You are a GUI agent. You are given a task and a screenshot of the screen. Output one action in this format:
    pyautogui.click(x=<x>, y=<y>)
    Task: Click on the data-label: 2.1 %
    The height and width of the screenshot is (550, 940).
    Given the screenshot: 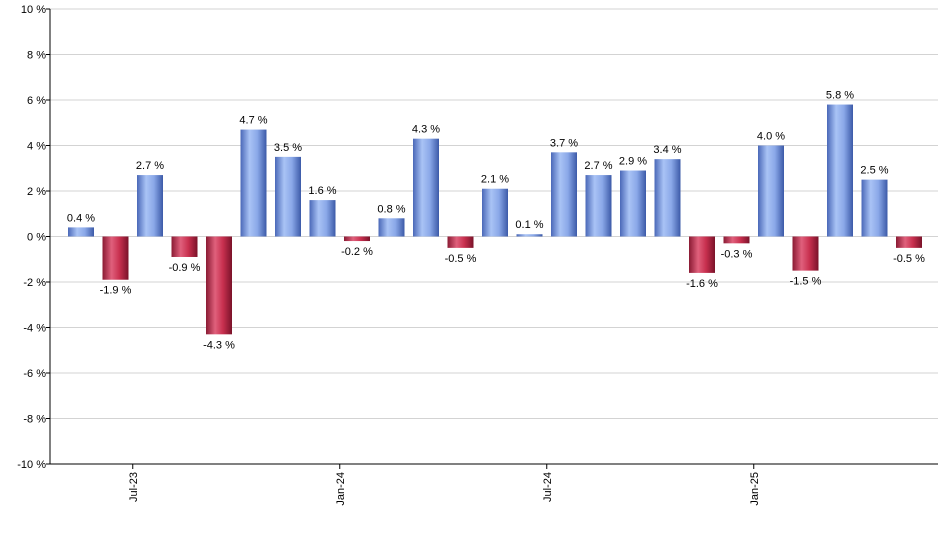 What is the action you would take?
    pyautogui.click(x=495, y=180)
    